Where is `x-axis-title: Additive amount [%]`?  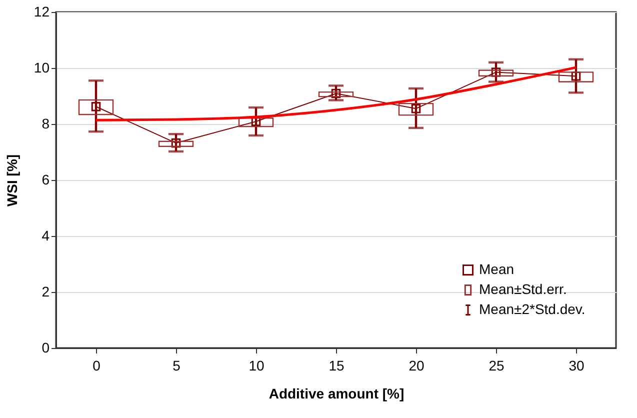 x-axis-title: Additive amount [%] is located at coordinates (336, 394).